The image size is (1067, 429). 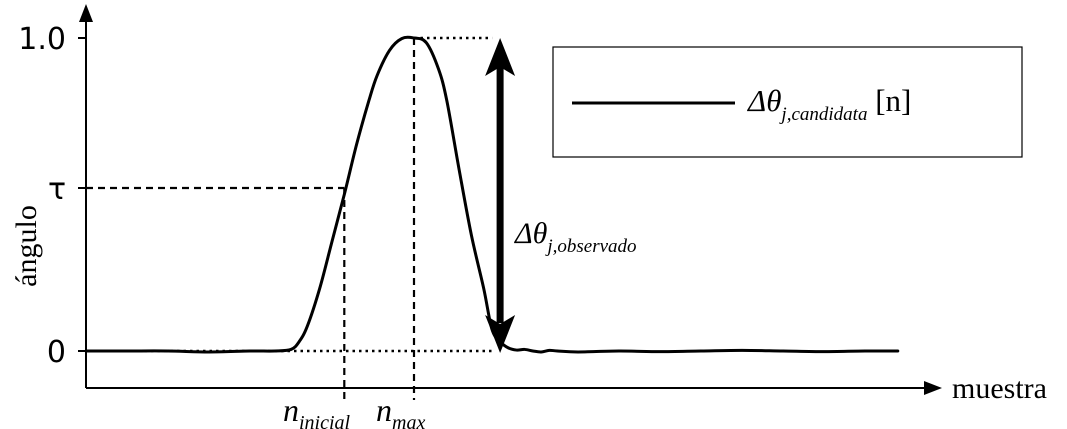 I want to click on y-axis-arrowhead, so click(x=86, y=13).